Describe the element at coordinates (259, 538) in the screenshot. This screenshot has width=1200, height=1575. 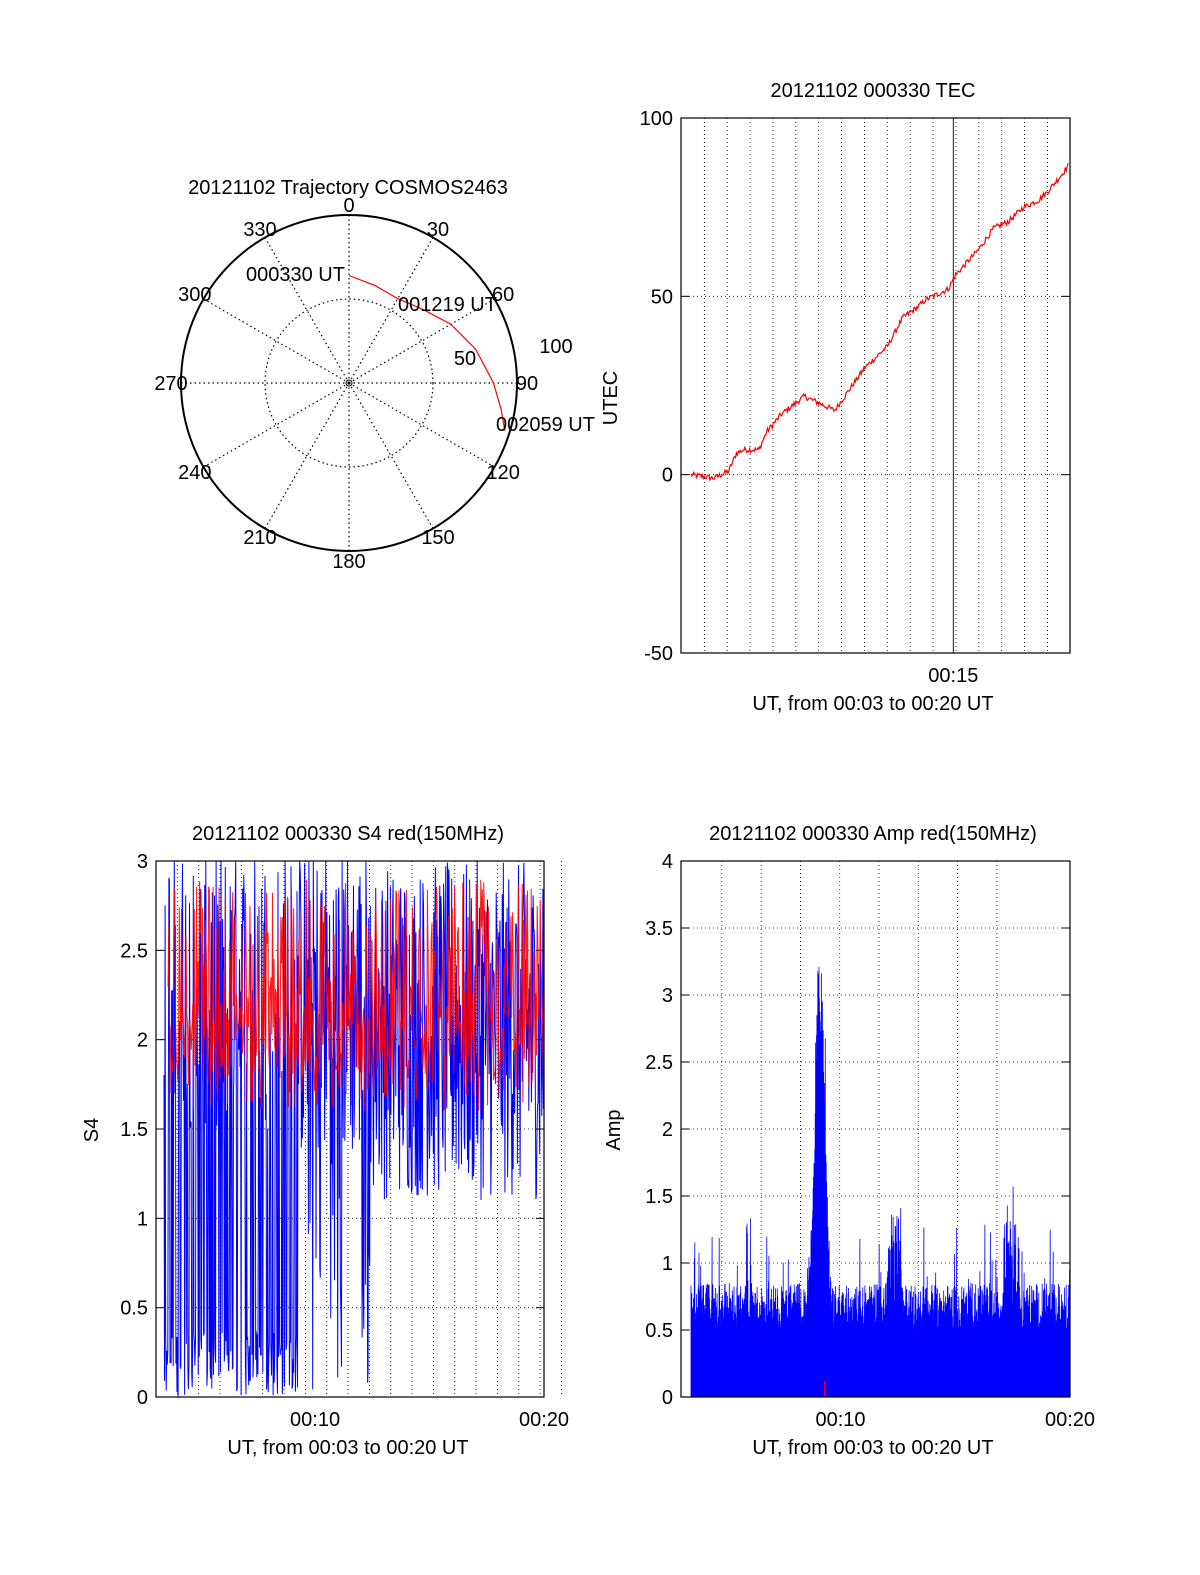
I see `polar-angle-label: 210` at that location.